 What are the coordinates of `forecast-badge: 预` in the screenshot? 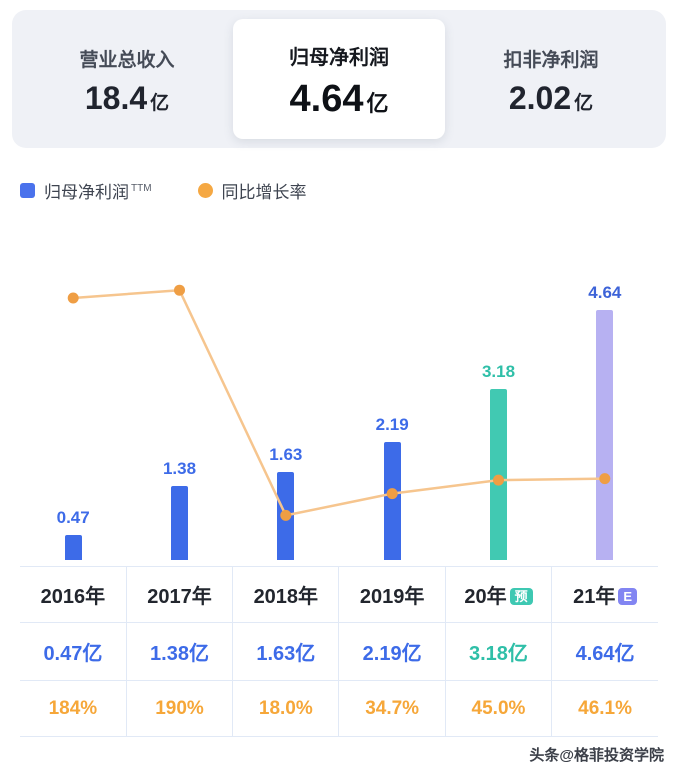 It's located at (521, 596).